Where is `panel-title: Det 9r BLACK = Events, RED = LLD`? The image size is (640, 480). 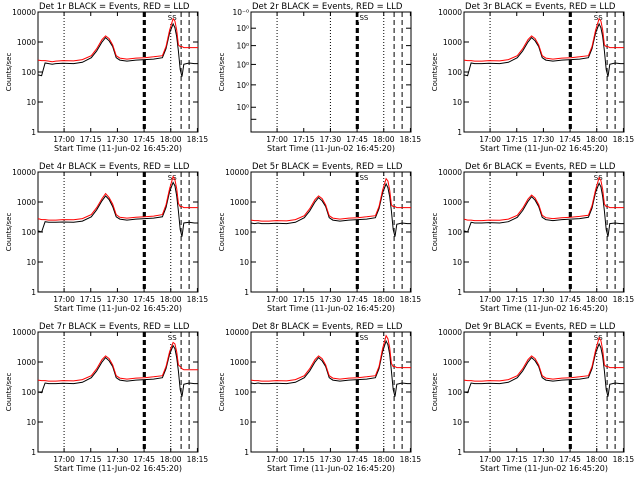 panel-title: Det 9r BLACK = Events, RED = LLD is located at coordinates (540, 327).